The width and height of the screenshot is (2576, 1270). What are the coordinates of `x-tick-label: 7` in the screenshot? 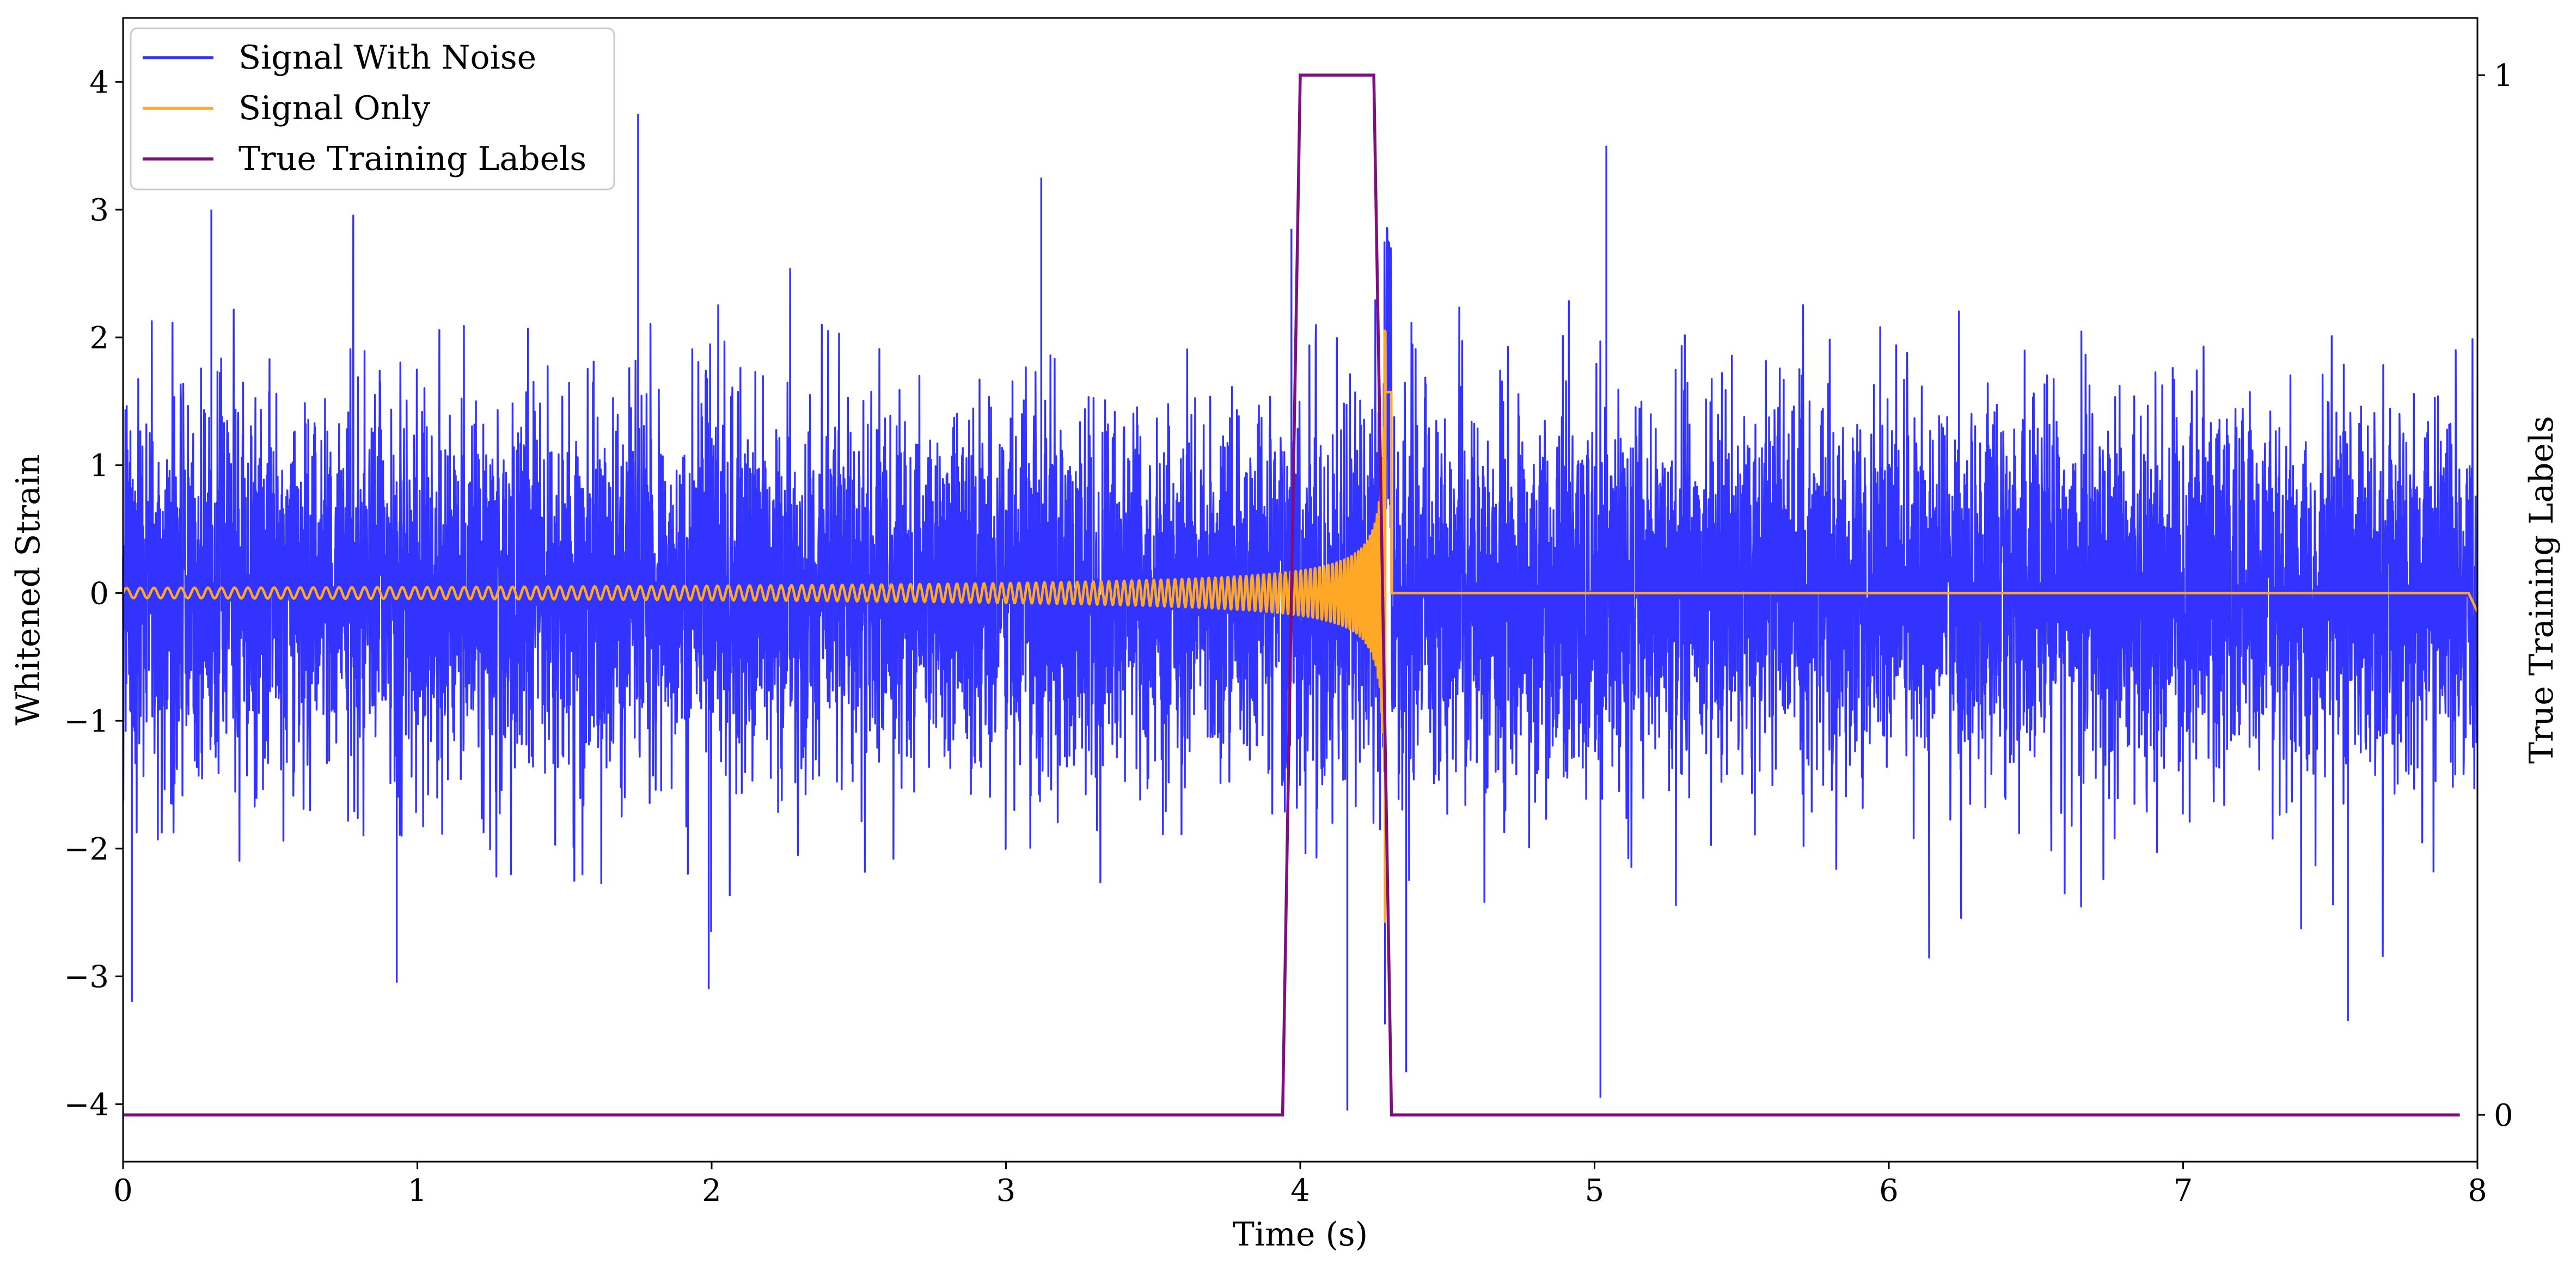 It's located at (2183, 1190).